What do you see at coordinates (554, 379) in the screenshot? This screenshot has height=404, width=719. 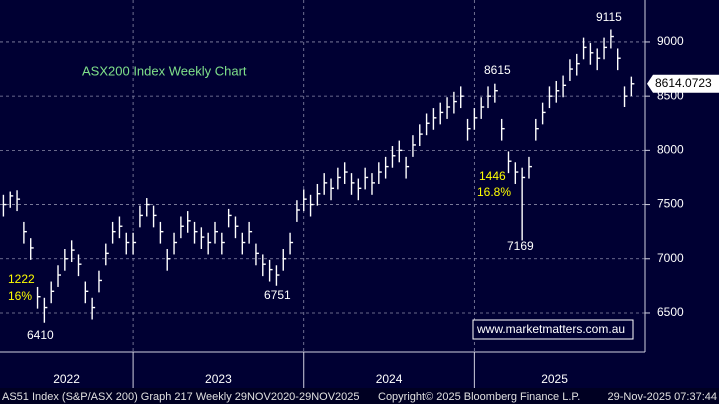 I see `x-tick-label: 2025` at bounding box center [554, 379].